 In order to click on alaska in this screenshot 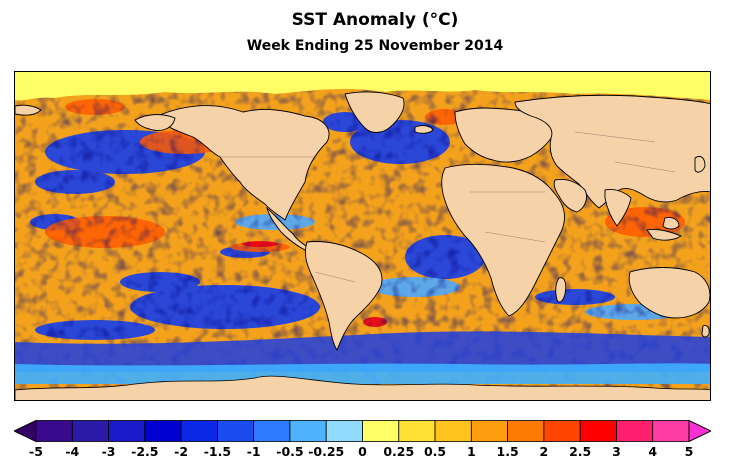, I will do `click(155, 122)`.